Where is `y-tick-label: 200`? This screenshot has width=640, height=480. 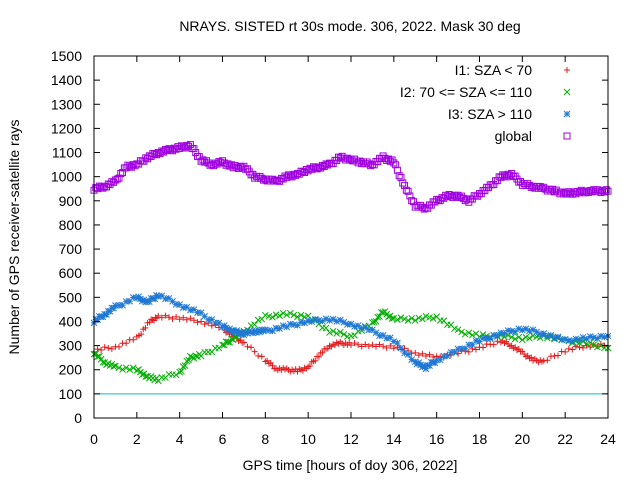 y-tick-label: 200 is located at coordinates (71, 370).